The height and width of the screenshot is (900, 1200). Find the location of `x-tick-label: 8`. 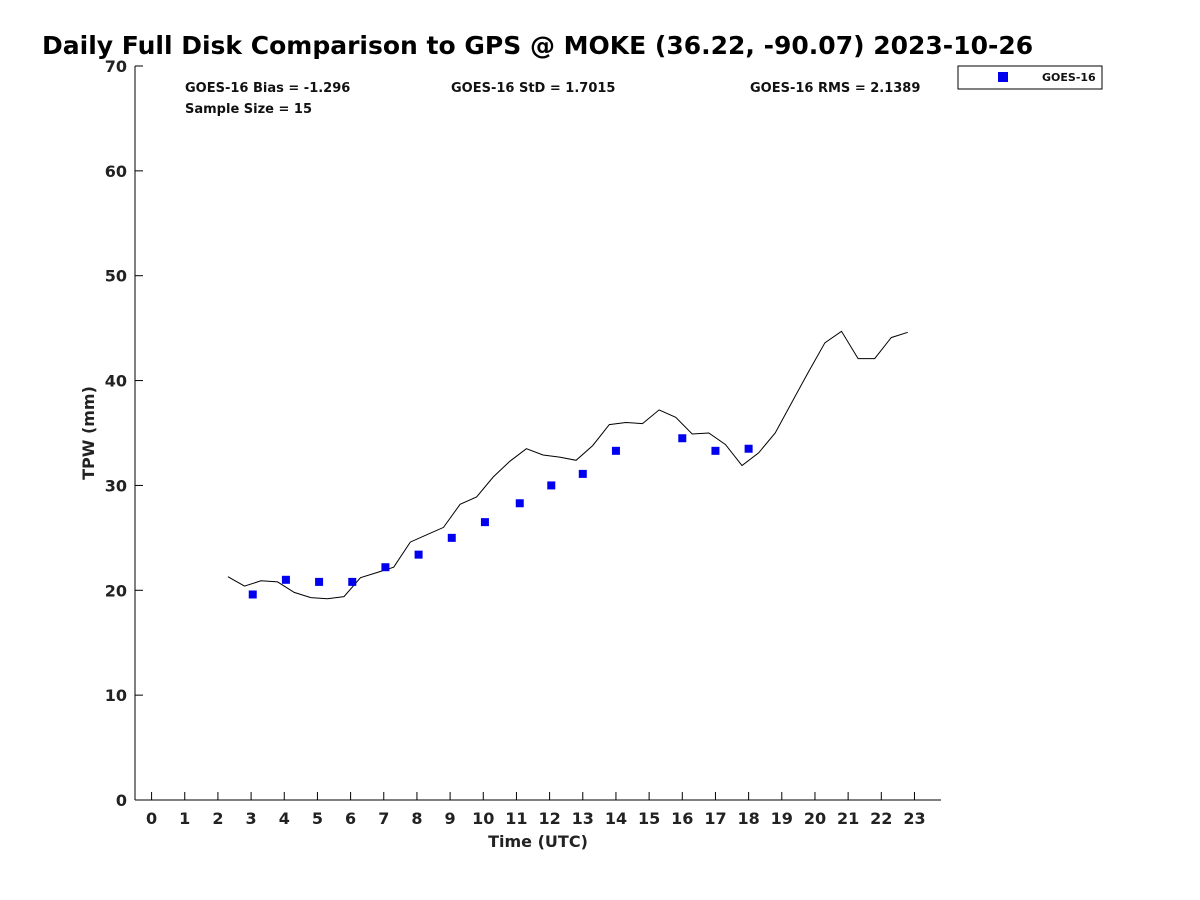

x-tick-label: 8 is located at coordinates (416, 818).